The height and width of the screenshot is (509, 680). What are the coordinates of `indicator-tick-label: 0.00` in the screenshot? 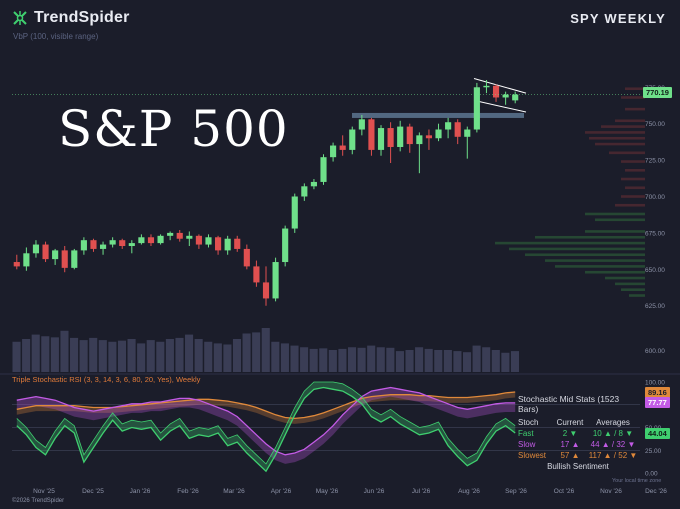 It's located at (651, 474).